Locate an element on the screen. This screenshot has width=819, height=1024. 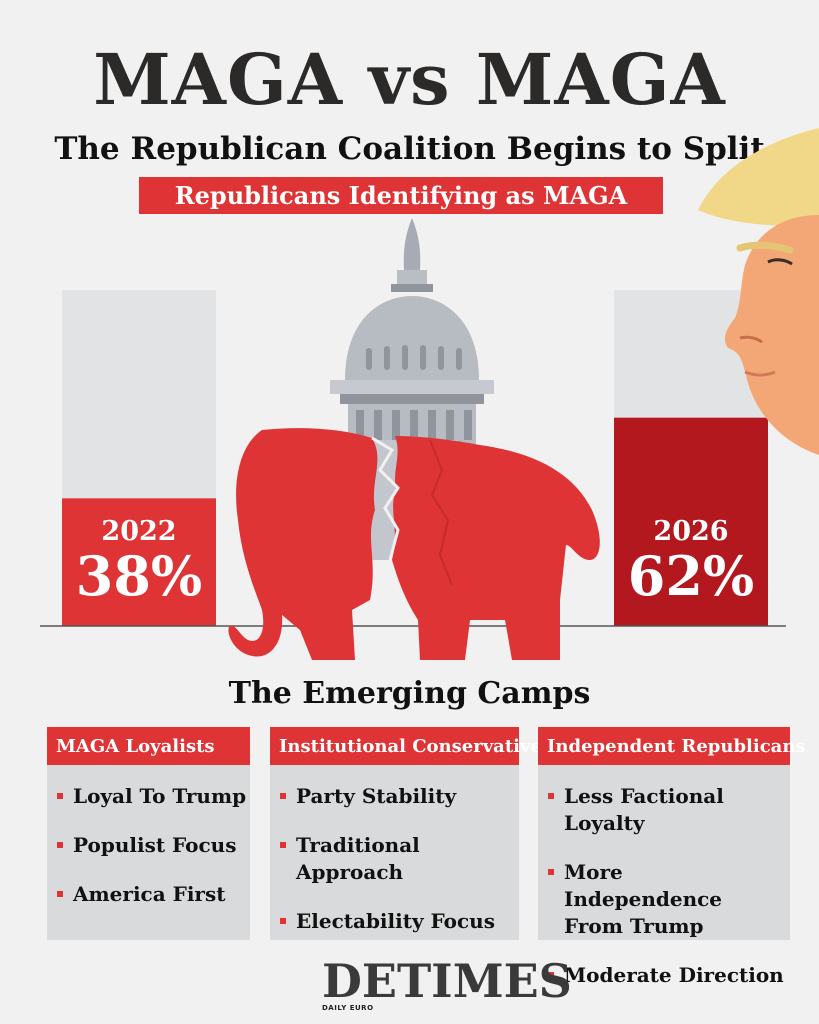
chart-banner: Republicans Identifying as MAGA is located at coordinates (401, 195).